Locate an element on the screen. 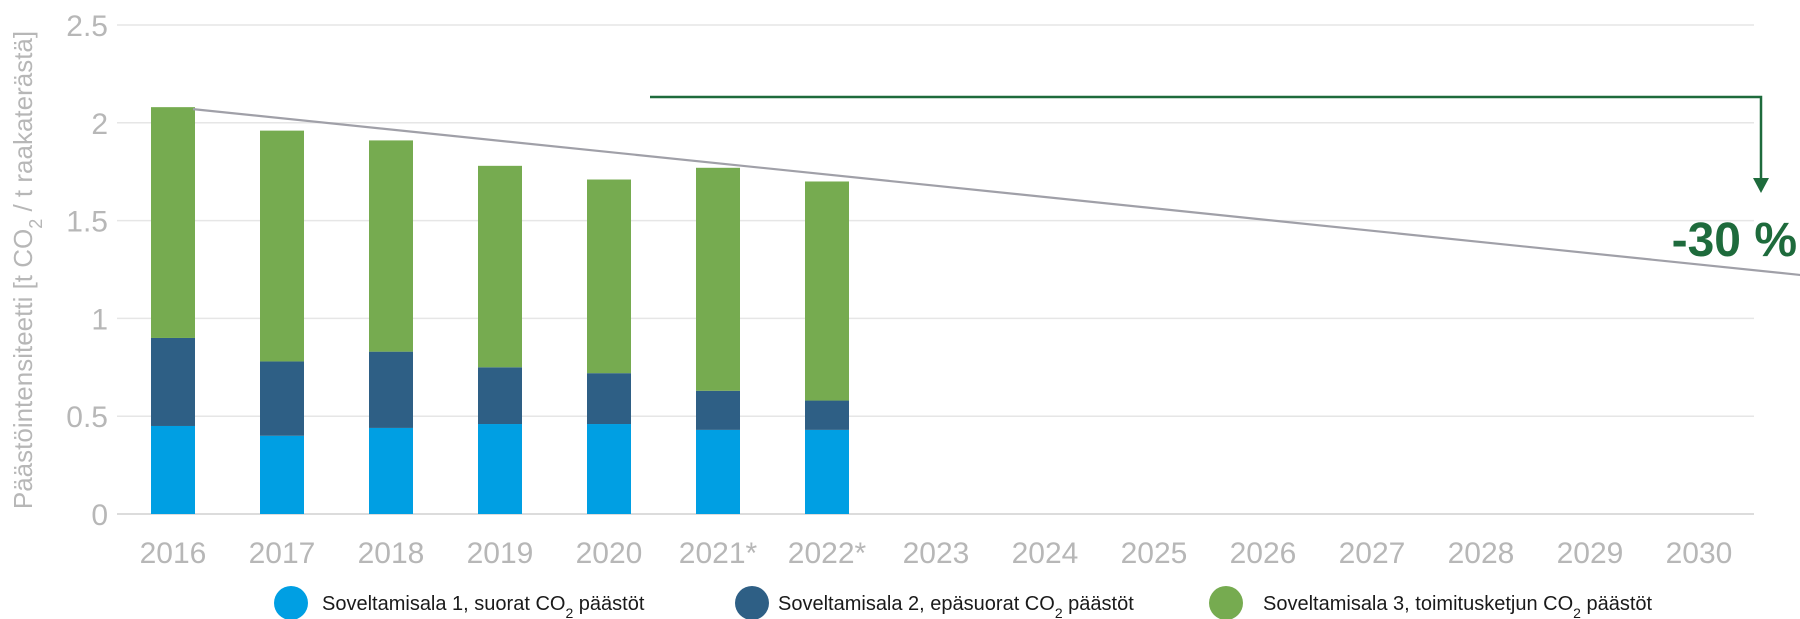 This screenshot has width=1800, height=619. y-tick-label: 1 is located at coordinates (99, 319).